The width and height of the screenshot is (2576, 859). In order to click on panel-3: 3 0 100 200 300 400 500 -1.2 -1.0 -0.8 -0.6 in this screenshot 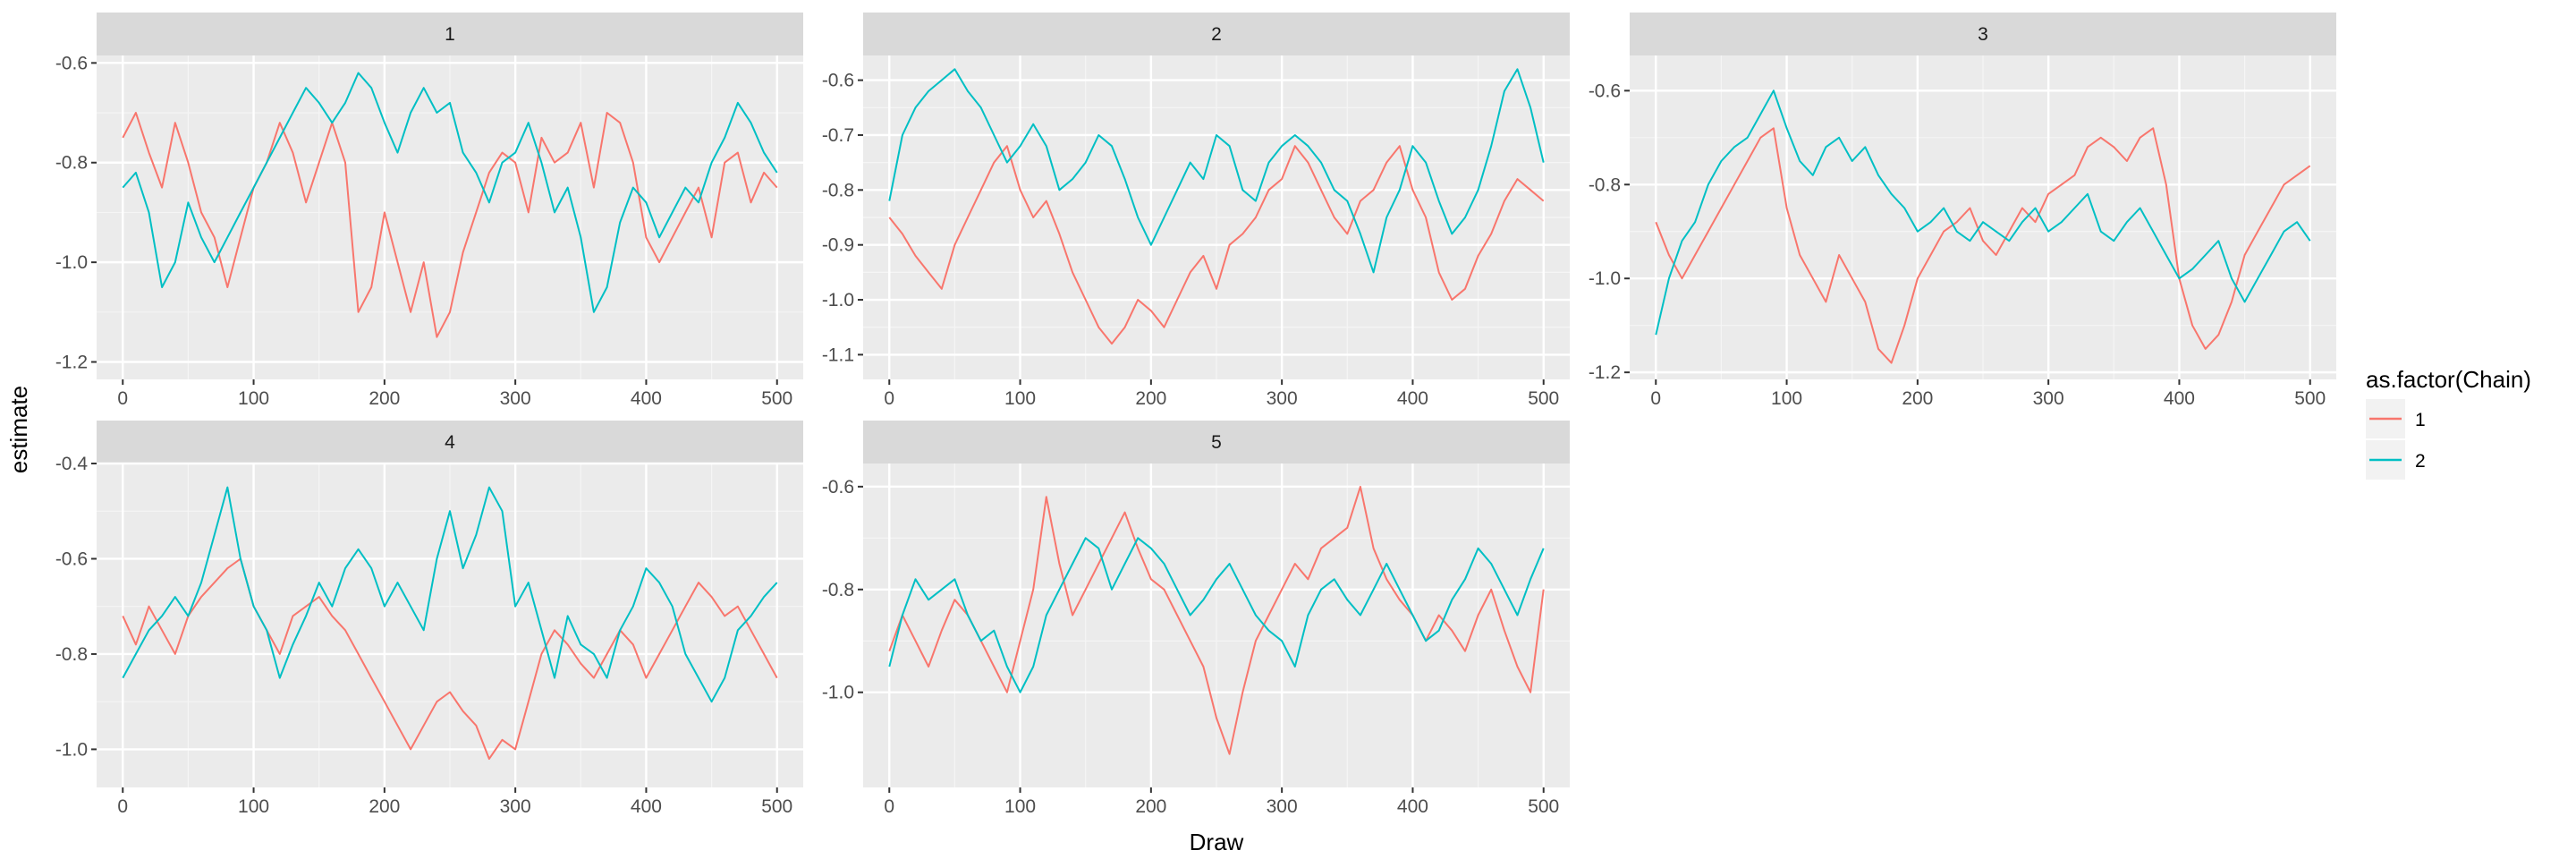, I will do `click(1962, 211)`.